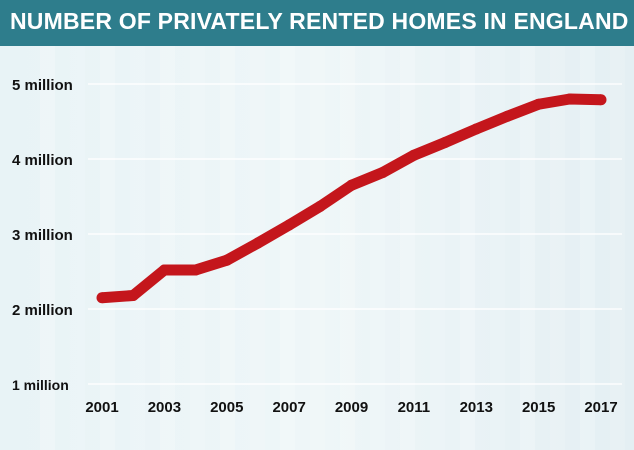 The image size is (634, 450). Describe the element at coordinates (288, 407) in the screenshot. I see `x-tick-label: 2007` at that location.